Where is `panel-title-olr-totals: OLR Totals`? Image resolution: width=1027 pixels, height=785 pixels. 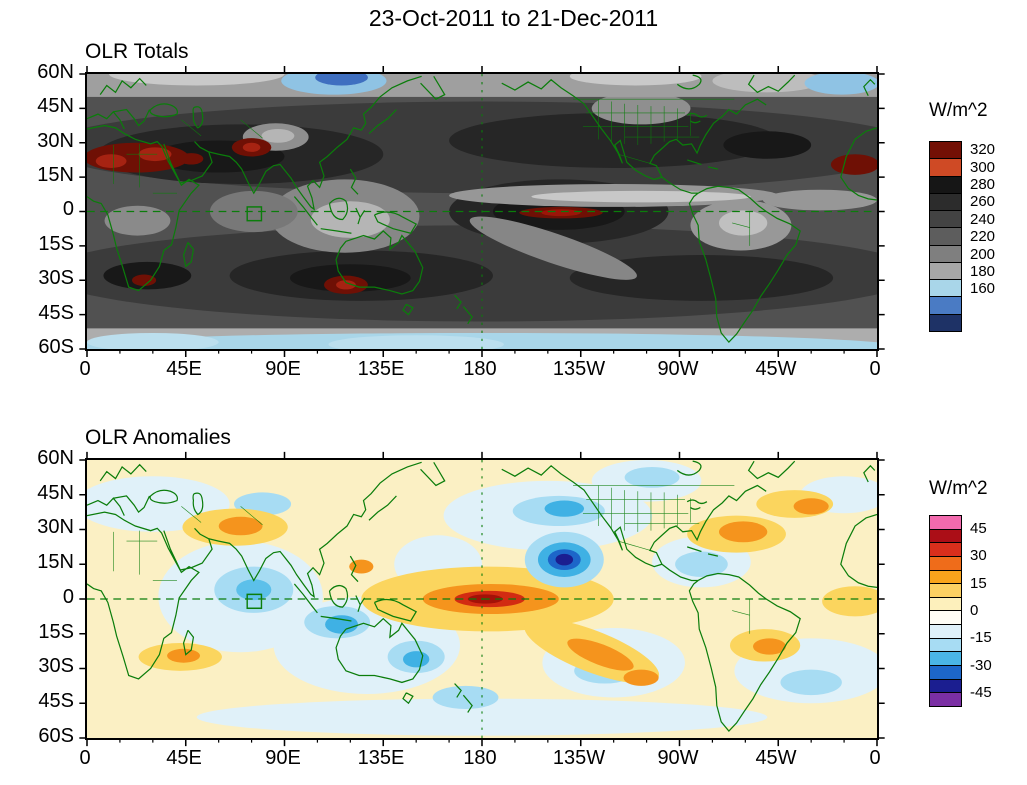
panel-title-olr-totals: OLR Totals is located at coordinates (137, 51).